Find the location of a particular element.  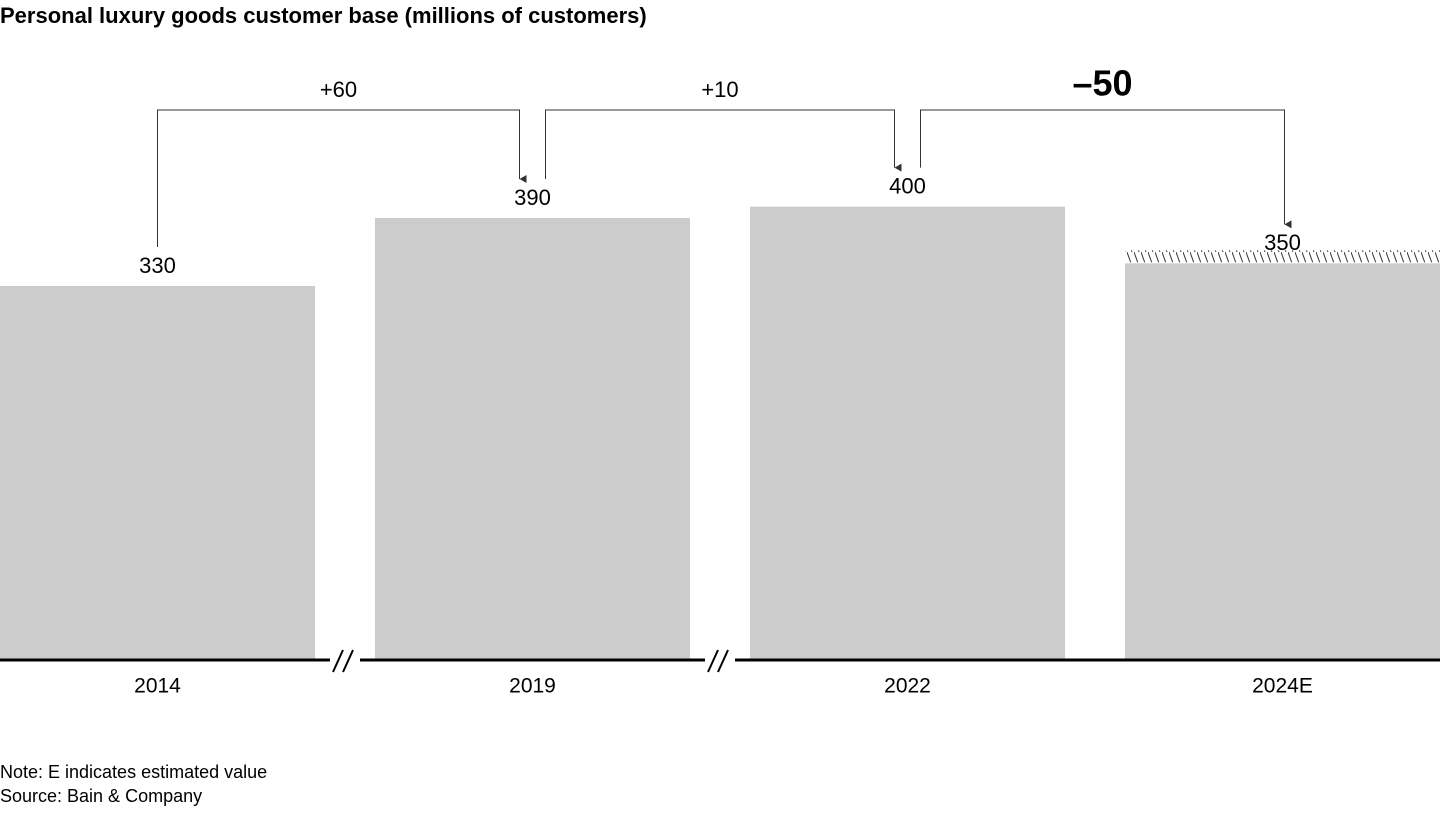

change-label: –50 is located at coordinates (1102, 83).